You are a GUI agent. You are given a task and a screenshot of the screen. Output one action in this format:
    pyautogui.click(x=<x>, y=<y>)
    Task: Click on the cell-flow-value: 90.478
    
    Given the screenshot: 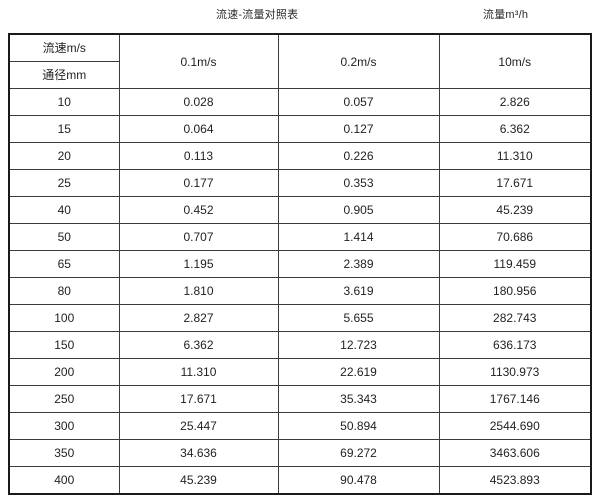 What is the action you would take?
    pyautogui.click(x=358, y=480)
    